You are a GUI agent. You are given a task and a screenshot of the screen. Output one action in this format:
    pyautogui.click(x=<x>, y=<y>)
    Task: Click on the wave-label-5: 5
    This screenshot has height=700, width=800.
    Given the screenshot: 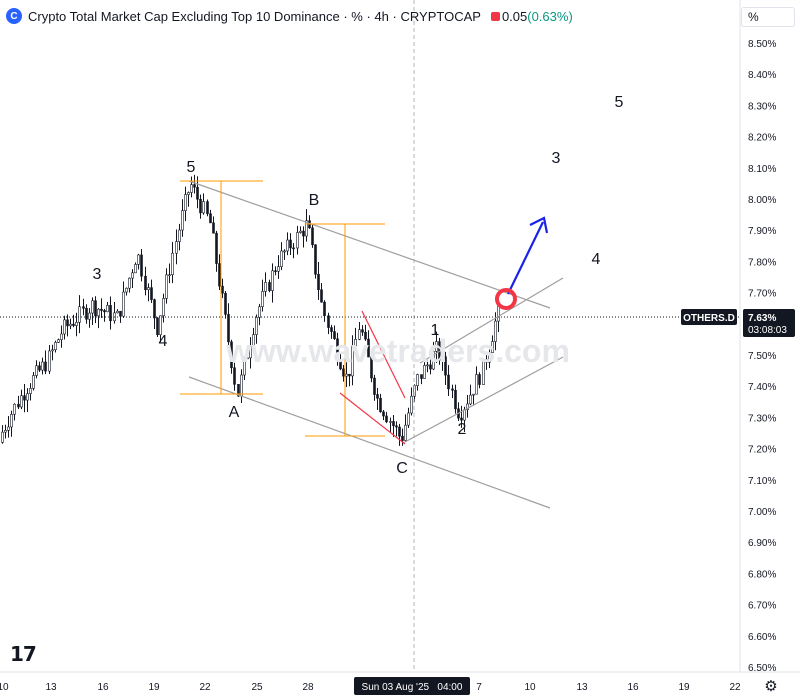 What is the action you would take?
    pyautogui.click(x=619, y=102)
    